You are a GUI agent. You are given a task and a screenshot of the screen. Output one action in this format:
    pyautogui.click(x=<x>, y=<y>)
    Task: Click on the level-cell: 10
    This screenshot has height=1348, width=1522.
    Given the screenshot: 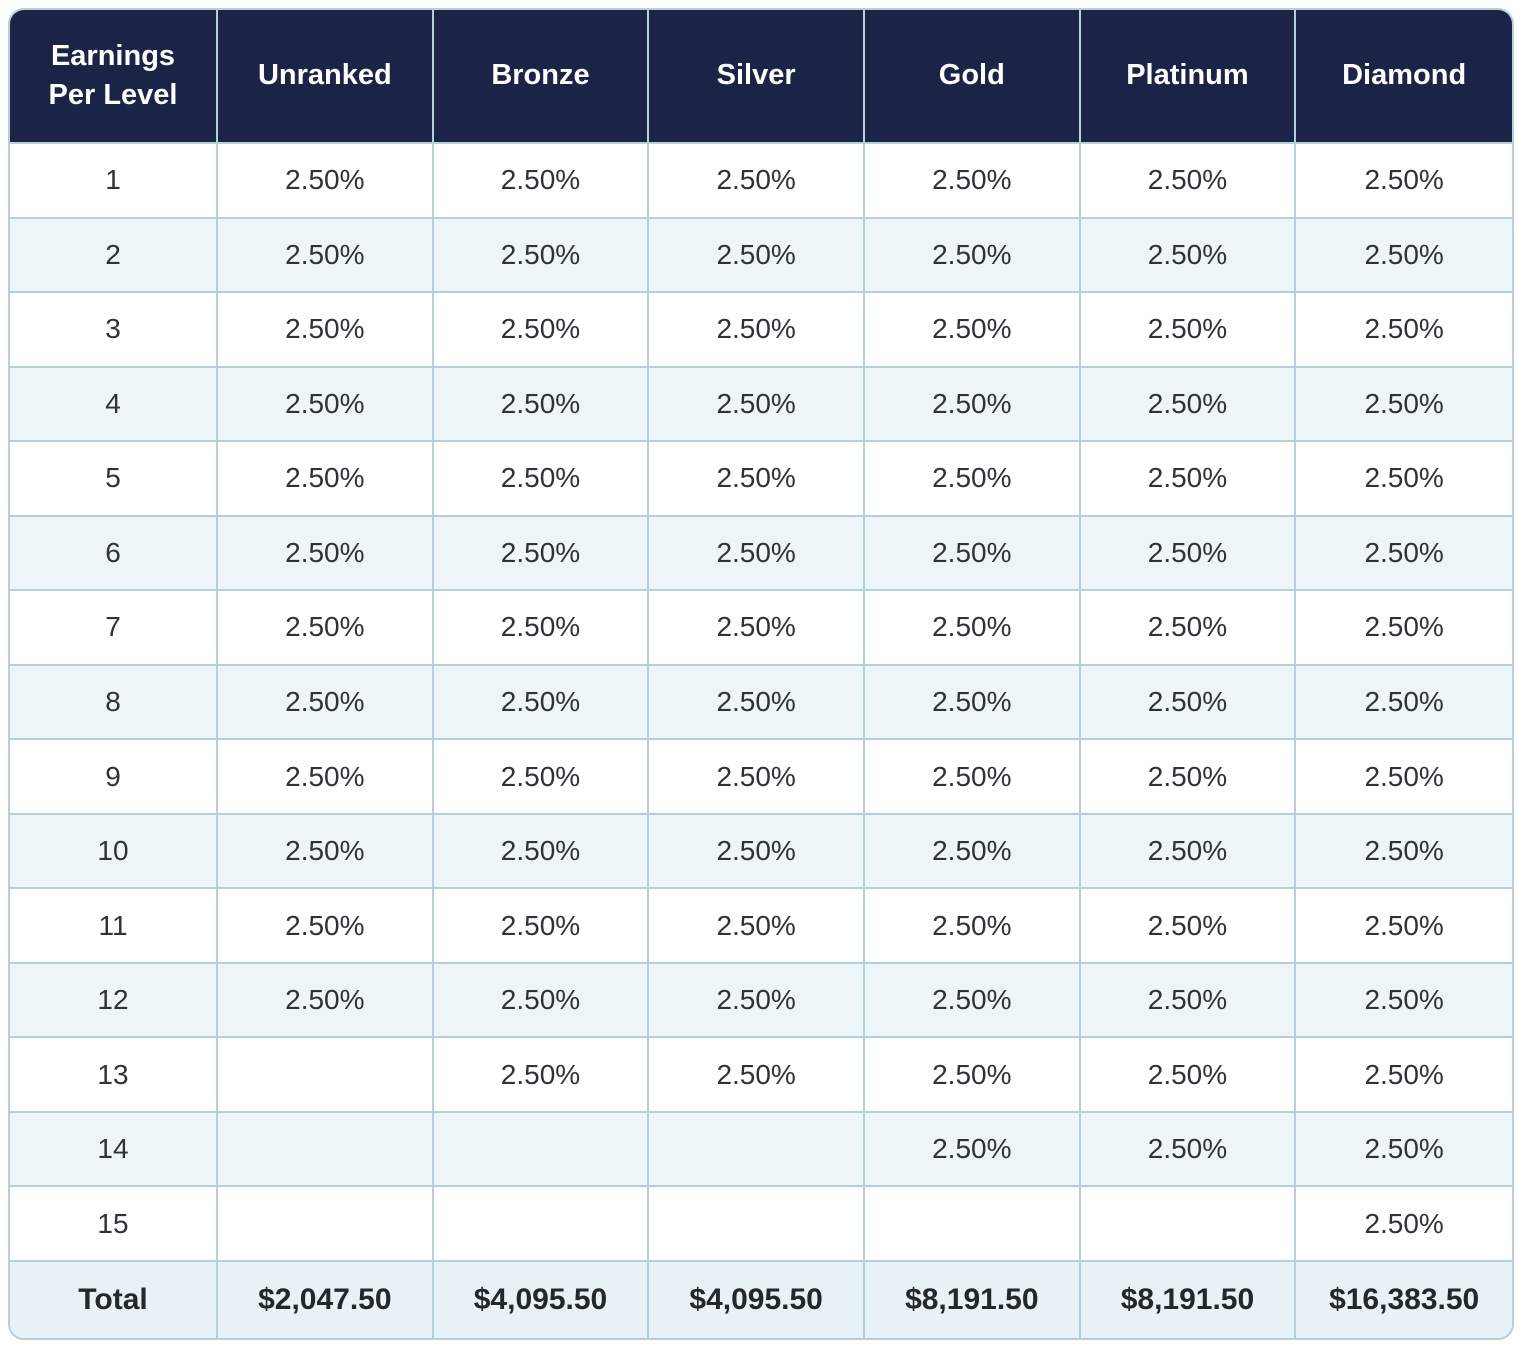 What is the action you would take?
    pyautogui.click(x=114, y=852)
    